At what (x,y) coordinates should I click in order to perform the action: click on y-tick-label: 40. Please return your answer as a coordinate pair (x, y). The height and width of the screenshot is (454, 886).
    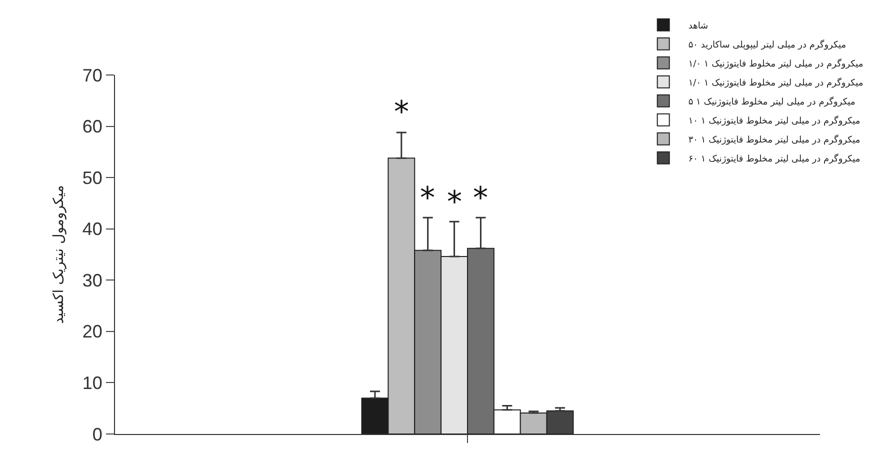
    Looking at the image, I should click on (92, 229).